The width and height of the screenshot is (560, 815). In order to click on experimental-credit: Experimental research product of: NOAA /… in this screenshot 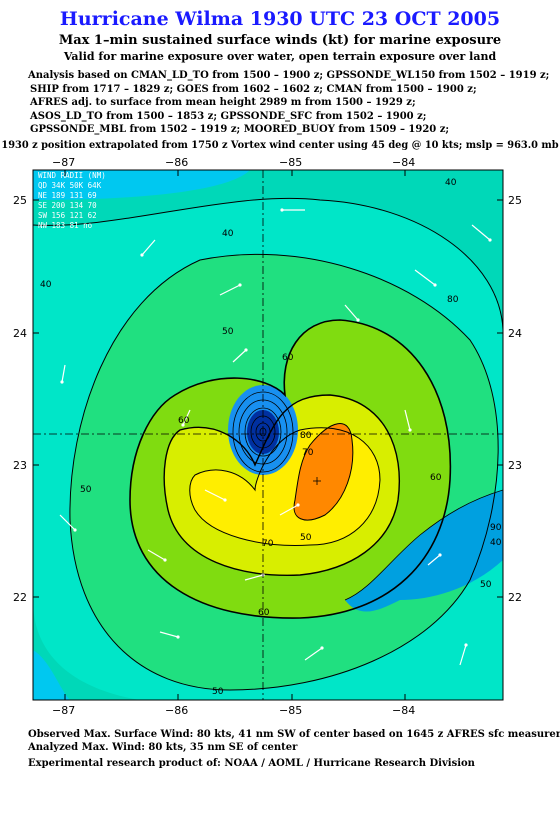, I will do `click(251, 763)`.